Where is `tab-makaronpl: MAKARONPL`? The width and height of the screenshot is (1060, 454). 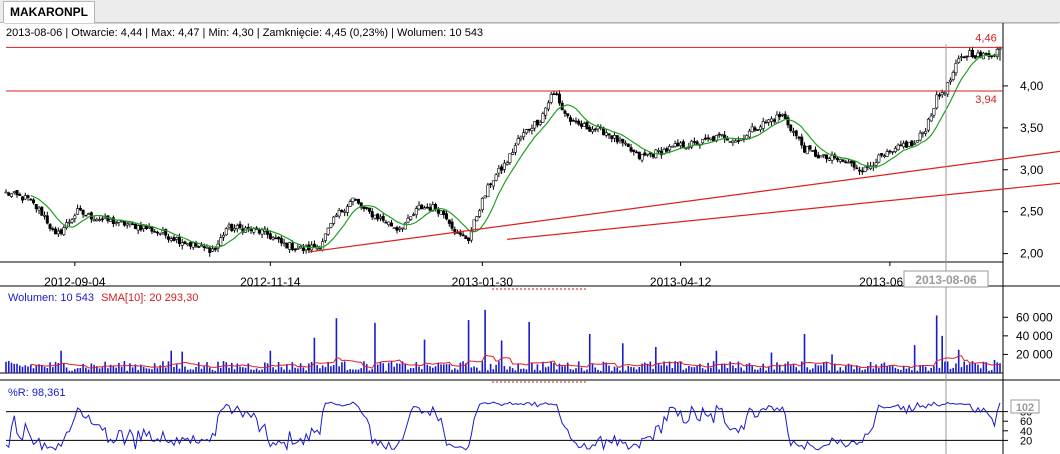
tab-makaronpl: MAKARONPL is located at coordinates (49, 12).